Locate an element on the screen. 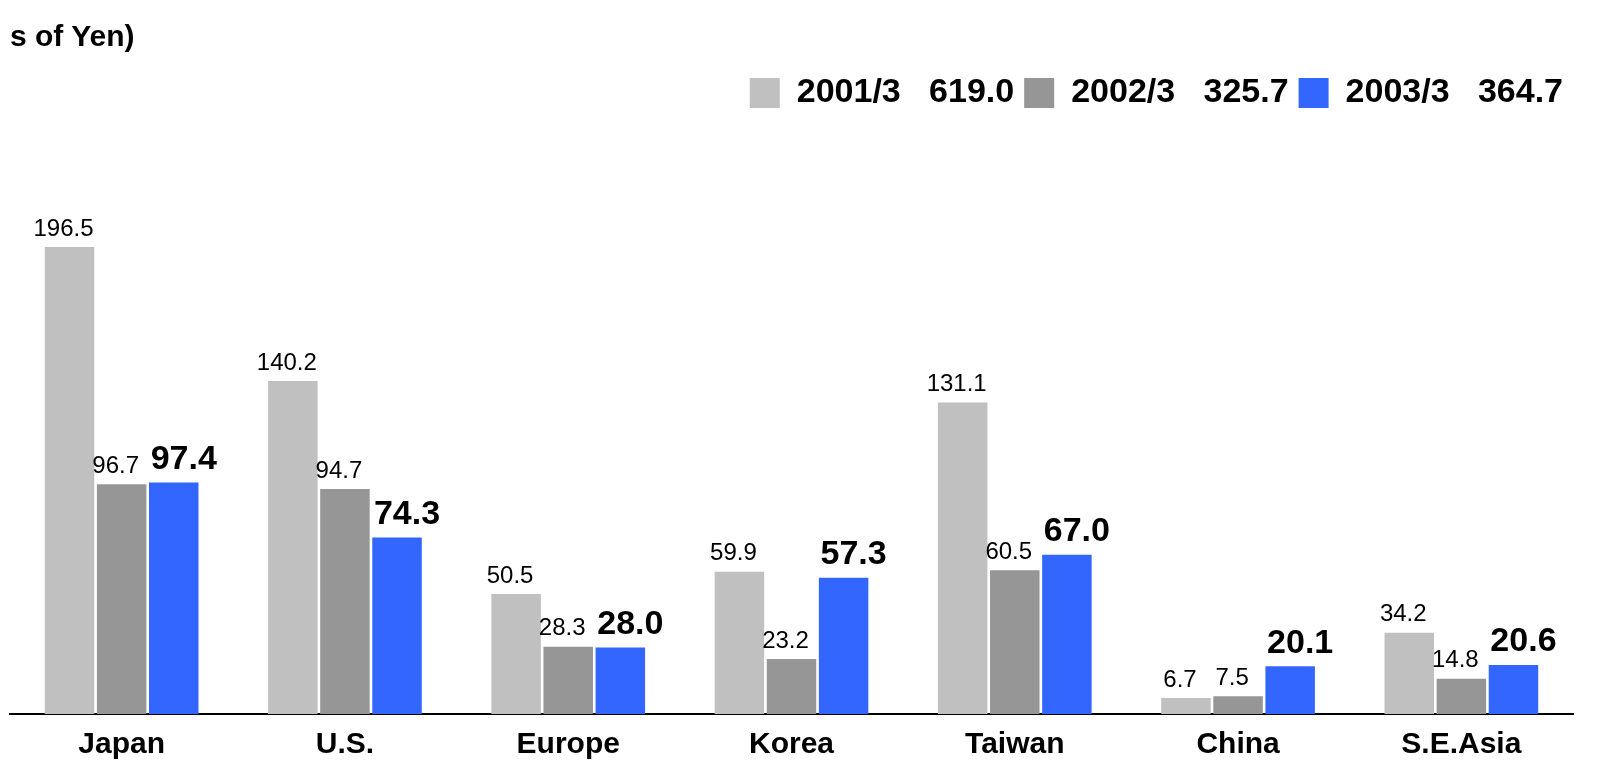 This screenshot has width=1613, height=771. data-label: 50.5 is located at coordinates (510, 574).